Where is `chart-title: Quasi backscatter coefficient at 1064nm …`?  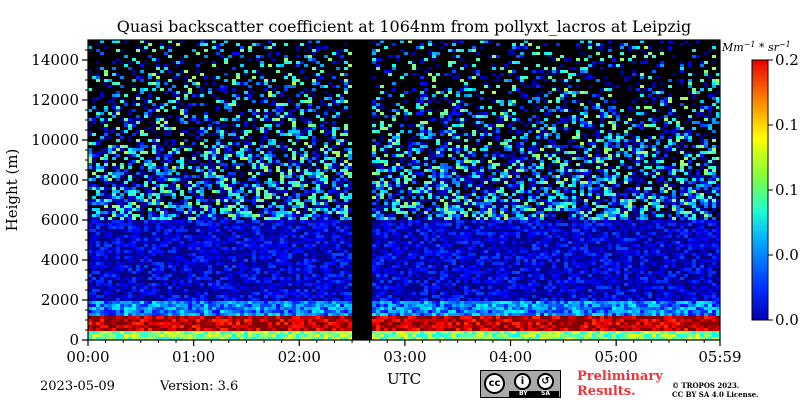
chart-title: Quasi backscatter coefficient at 1064nm … is located at coordinates (404, 26).